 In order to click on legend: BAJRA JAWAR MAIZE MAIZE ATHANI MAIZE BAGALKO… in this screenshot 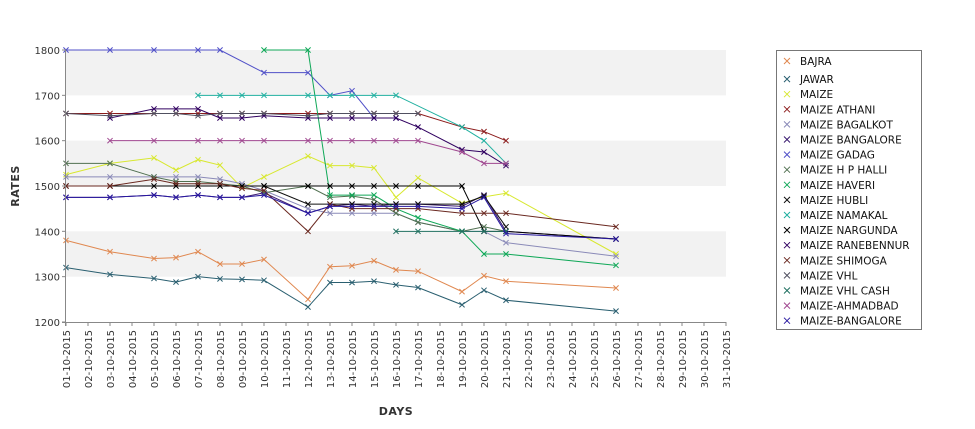, I will do `click(849, 190)`.